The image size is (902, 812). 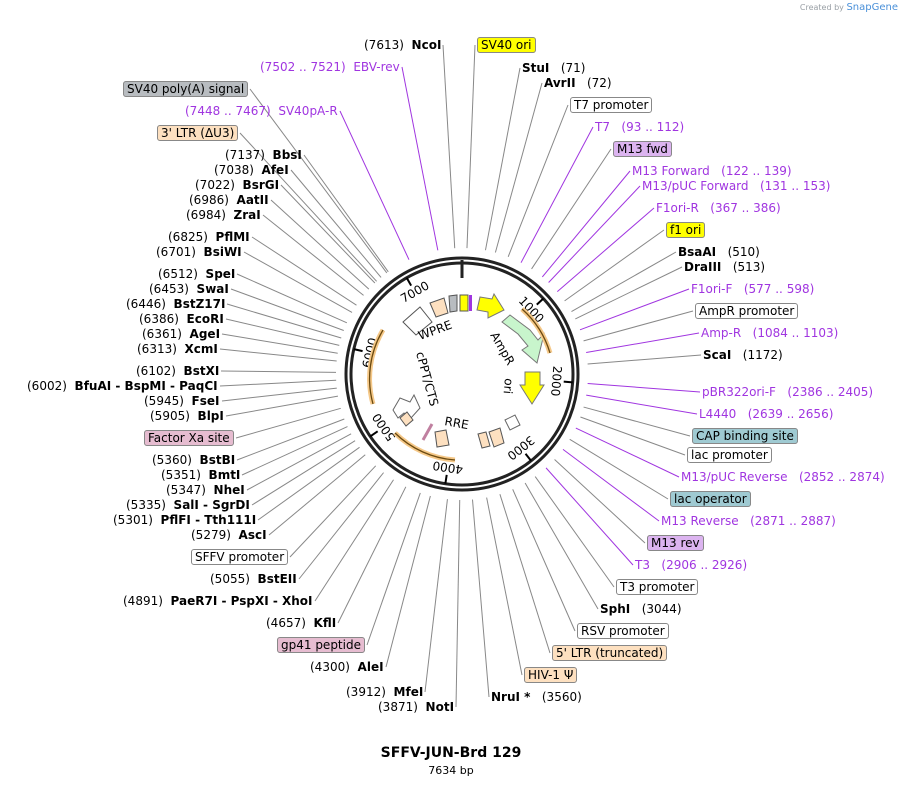 I want to click on enzyme-position: (7038), so click(x=234, y=170).